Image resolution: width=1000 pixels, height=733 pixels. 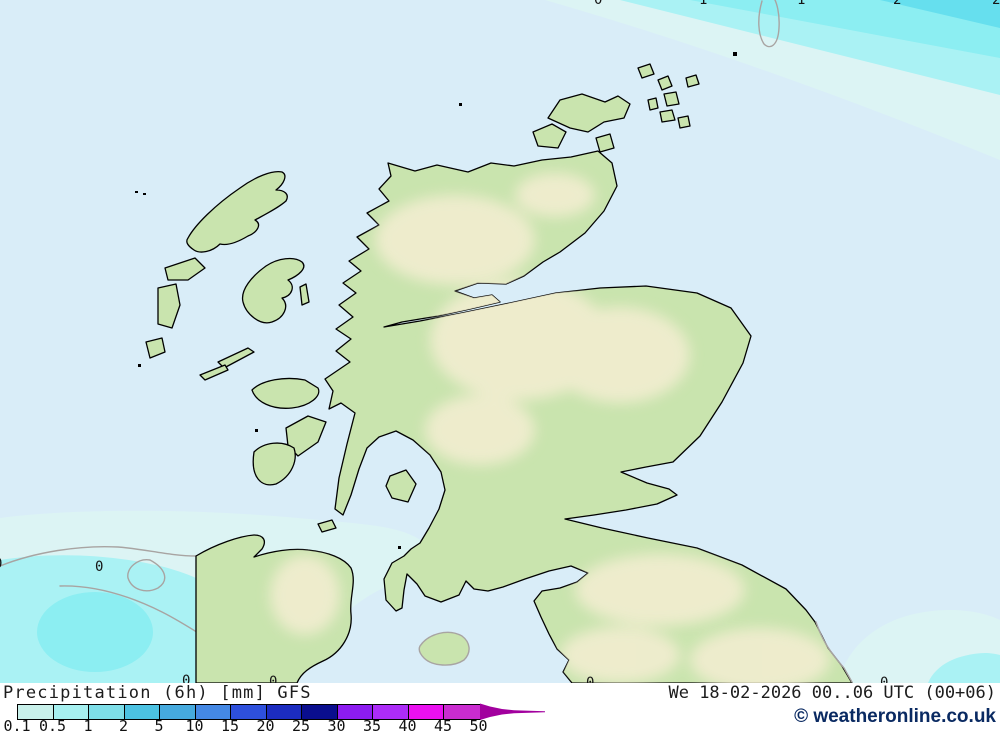 I want to click on lewis-harris-island, so click(x=237, y=212).